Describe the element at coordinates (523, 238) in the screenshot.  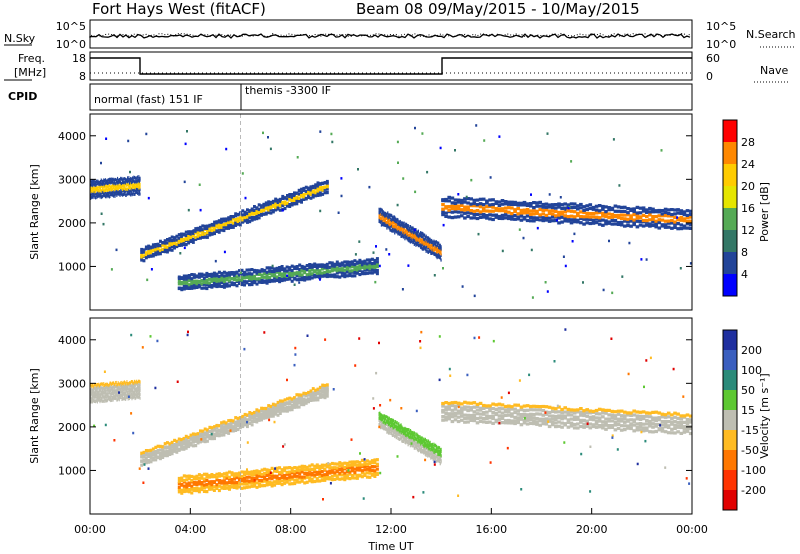
I see `scatter-point` at that location.